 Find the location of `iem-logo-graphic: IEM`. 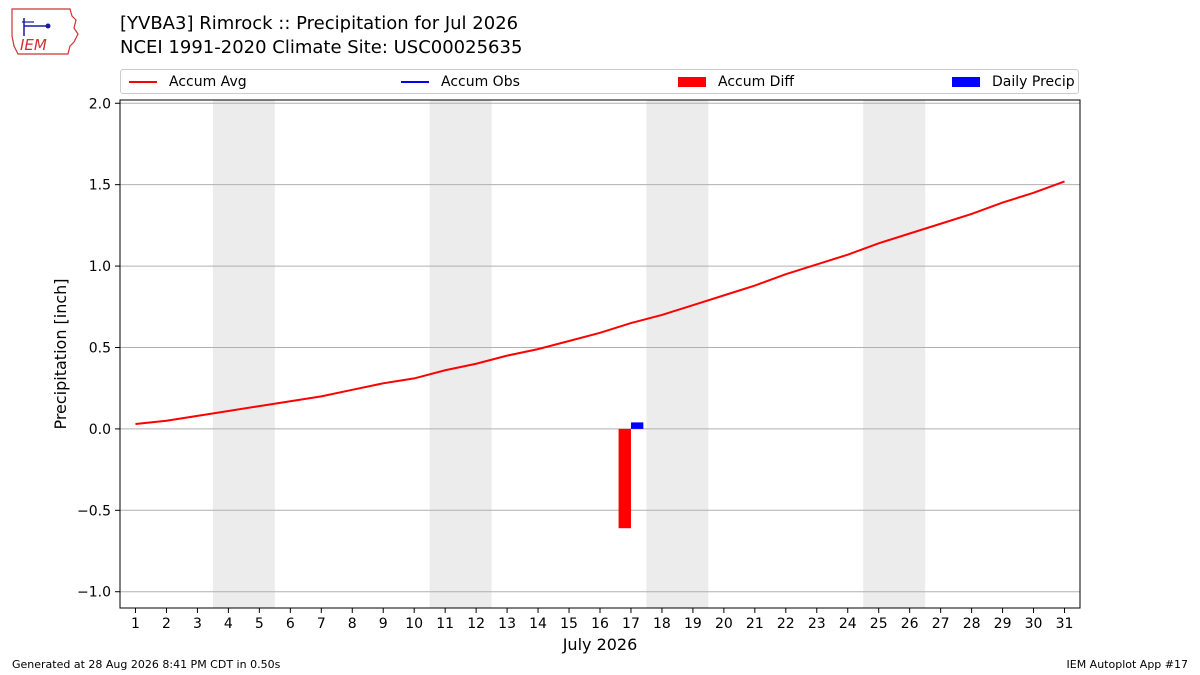

iem-logo-graphic: IEM is located at coordinates (45, 31).